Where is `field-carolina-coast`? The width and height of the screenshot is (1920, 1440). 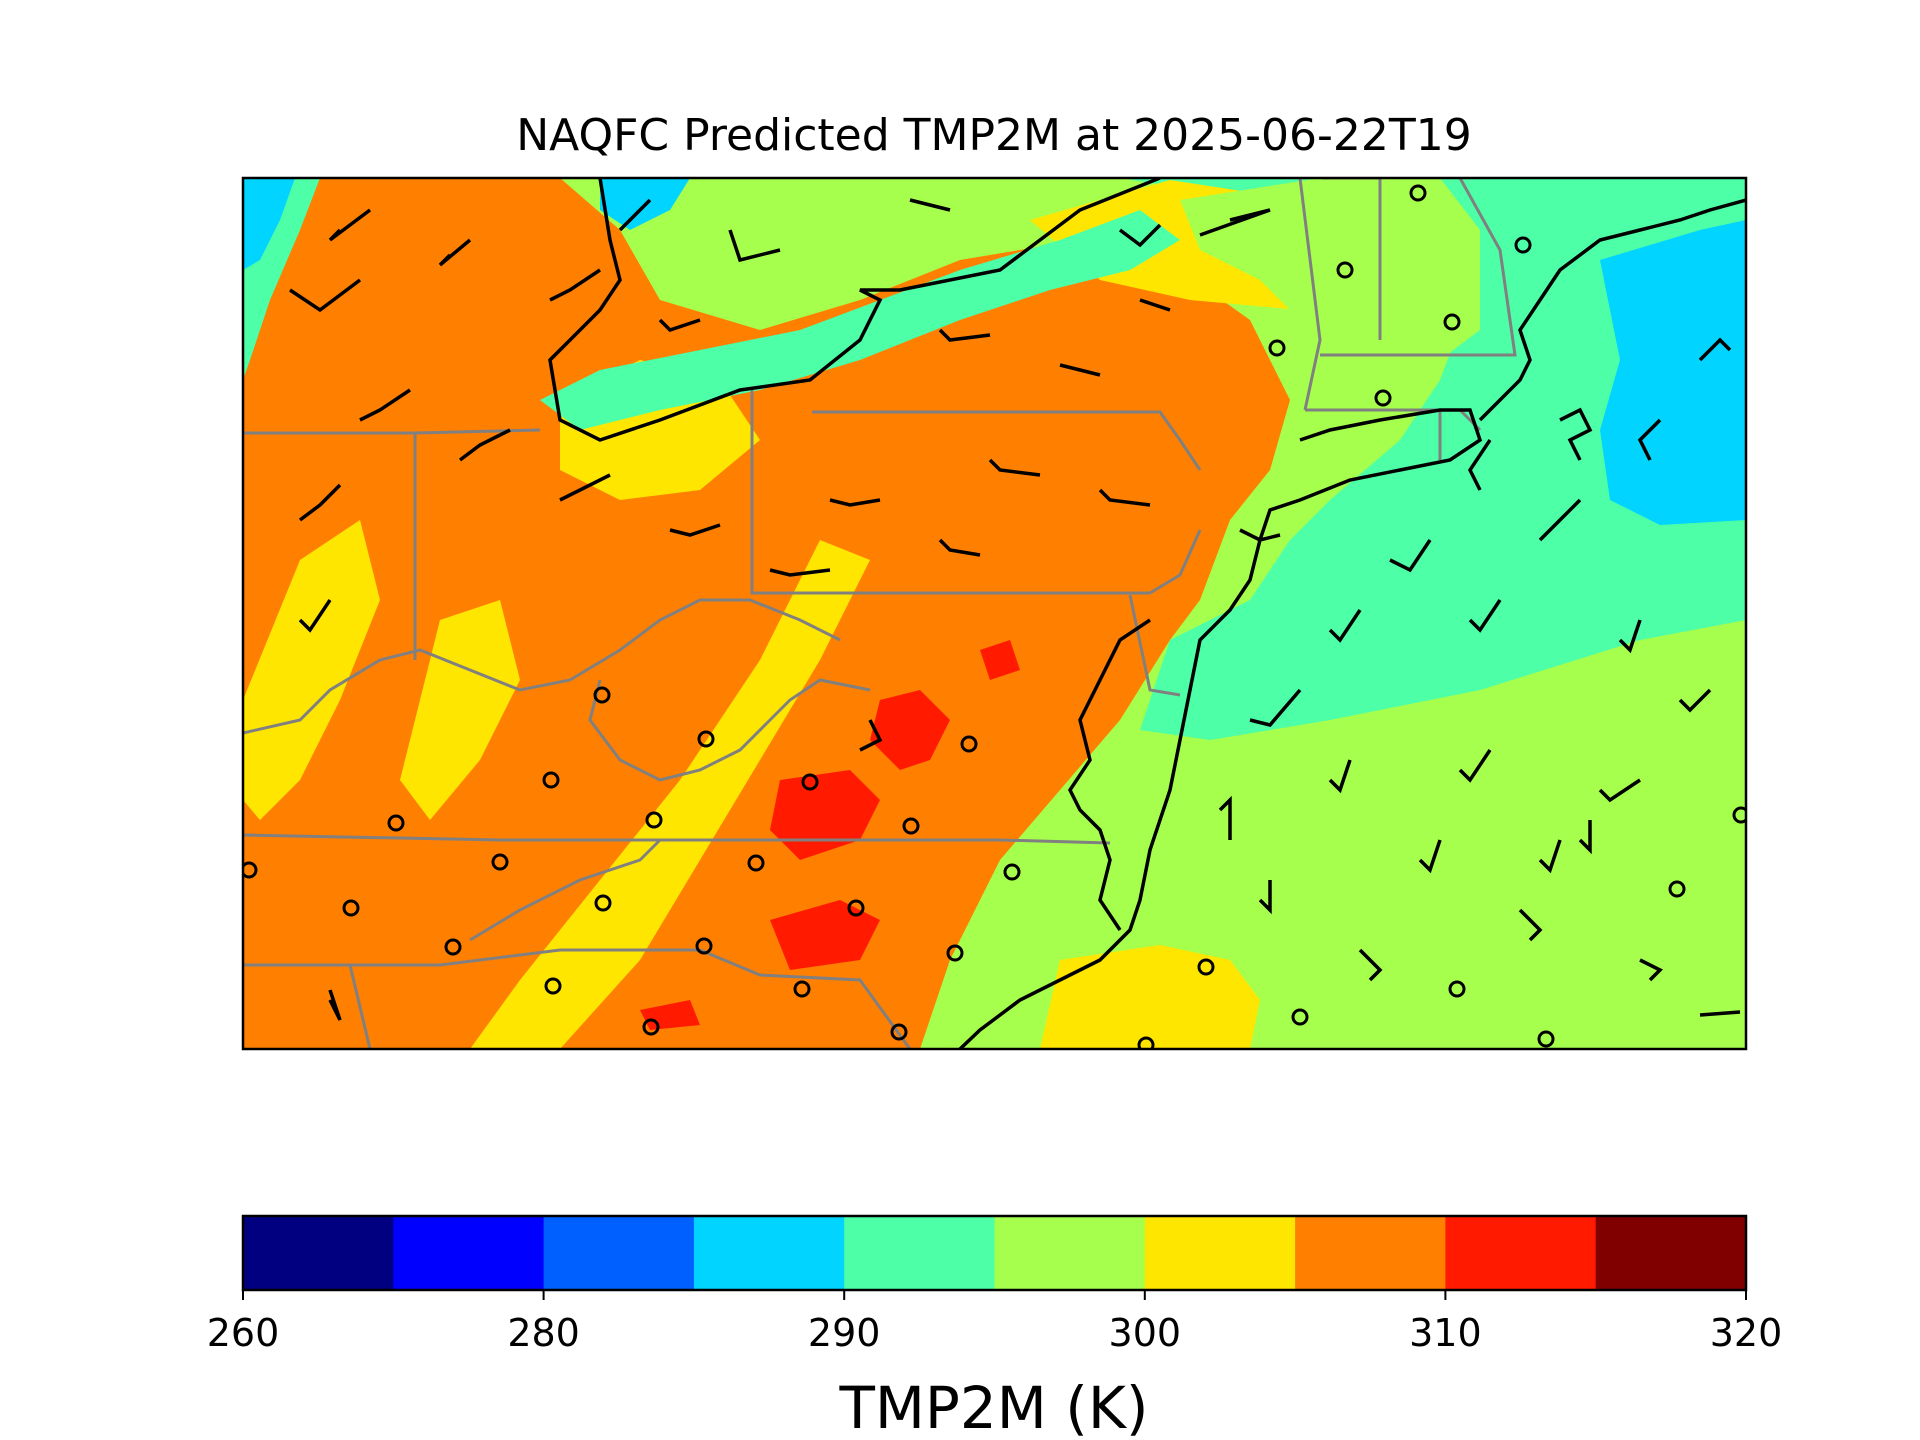
field-carolina-coast is located at coordinates (1150, 997).